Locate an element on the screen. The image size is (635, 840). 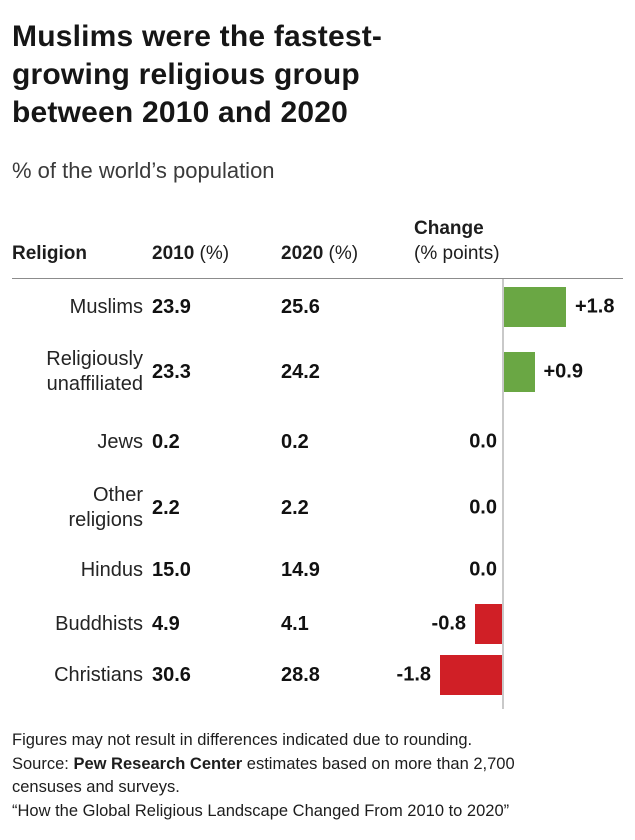
source-name: Pew Research Center is located at coordinates (158, 763).